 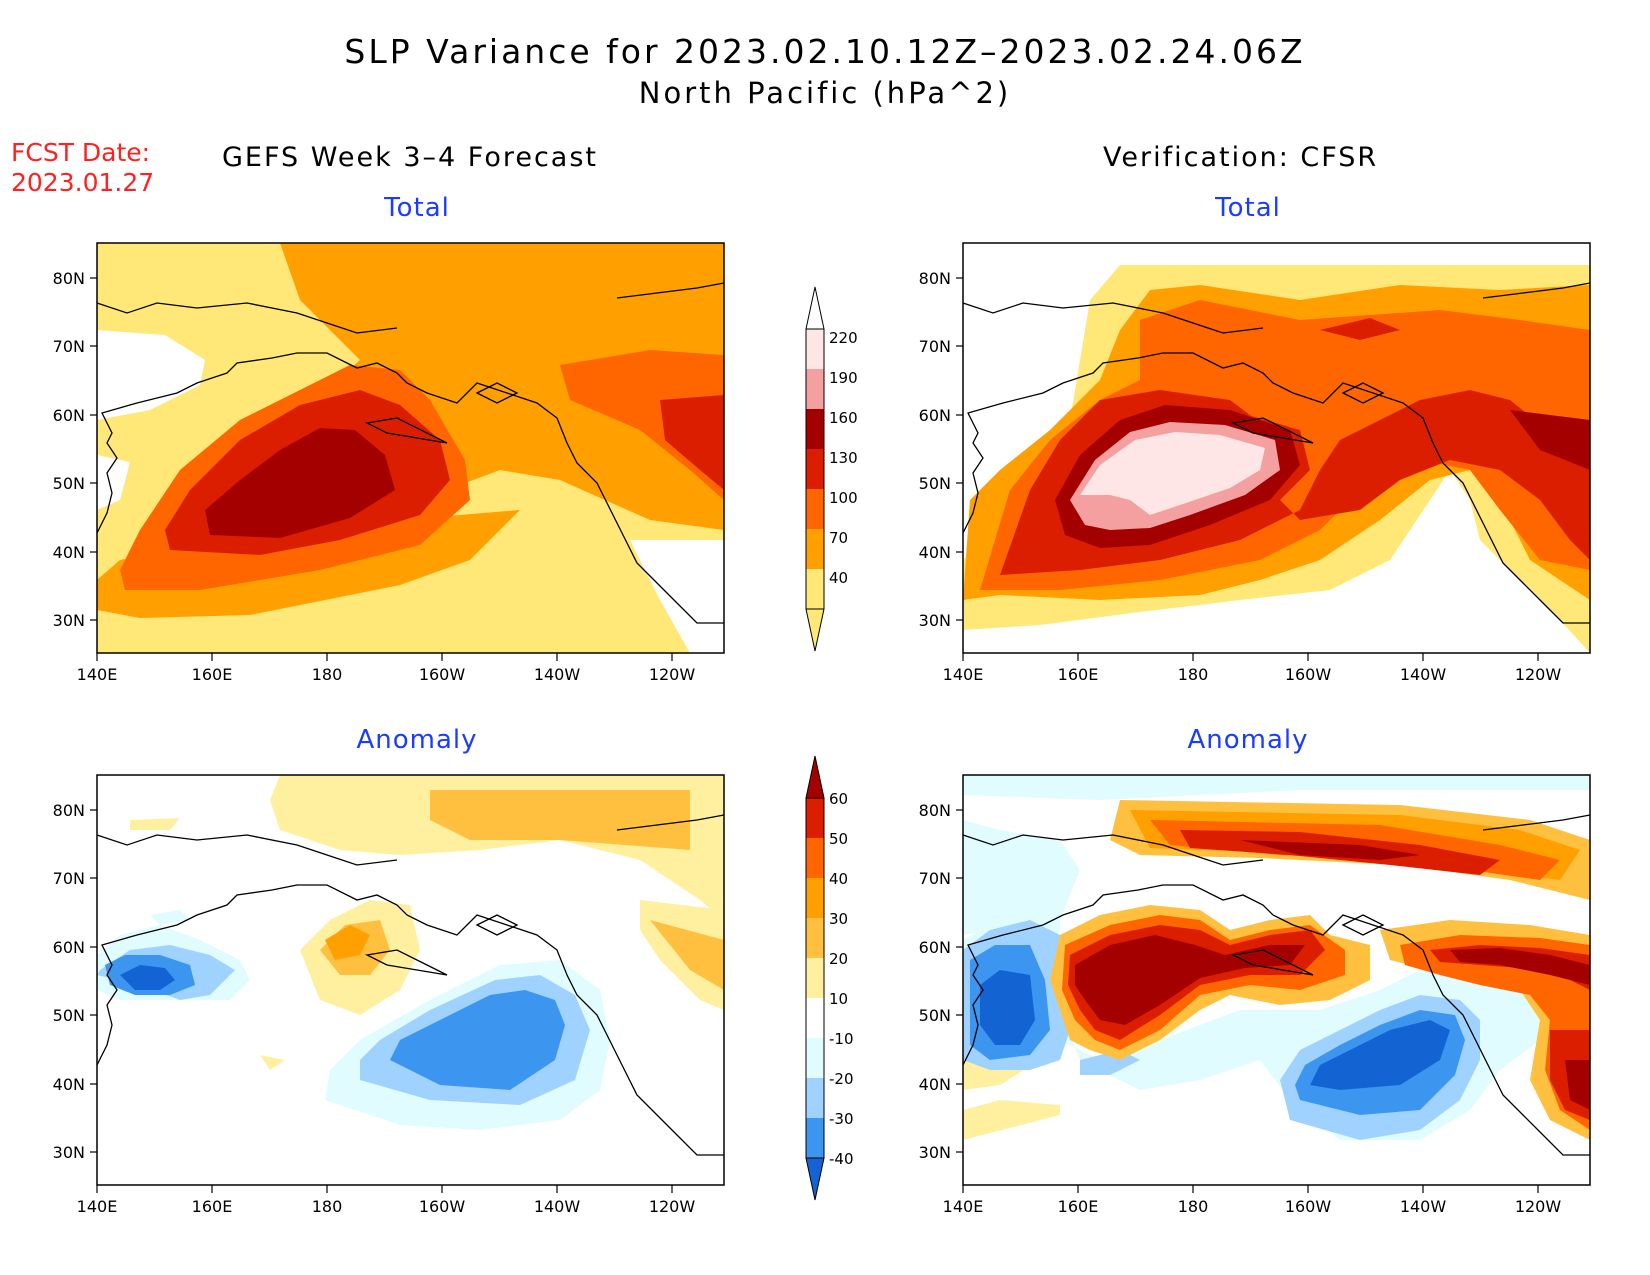 What do you see at coordinates (410, 157) in the screenshot?
I see `left-column-heading: GEFS Week 3–4 Forecast` at bounding box center [410, 157].